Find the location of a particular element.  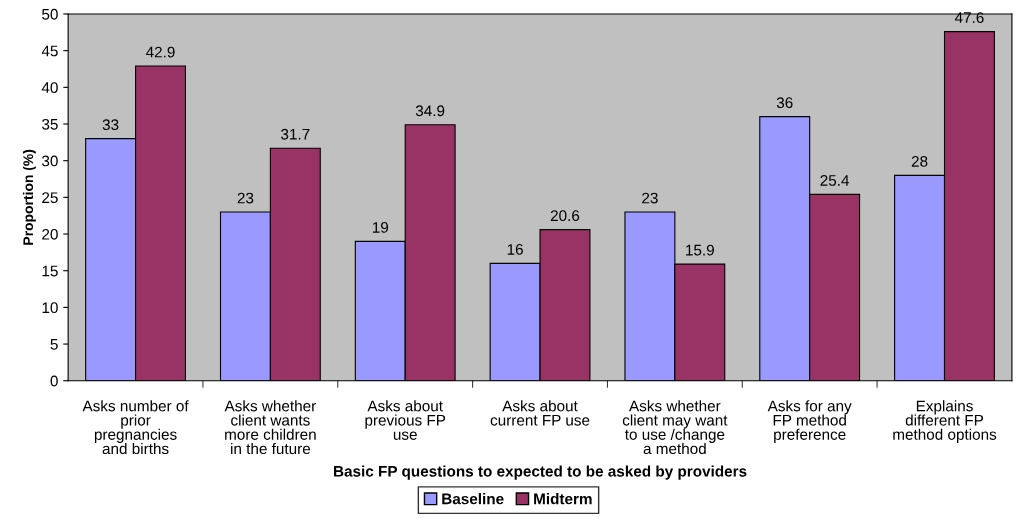

y-tick-label: 15 is located at coordinates (50, 271).